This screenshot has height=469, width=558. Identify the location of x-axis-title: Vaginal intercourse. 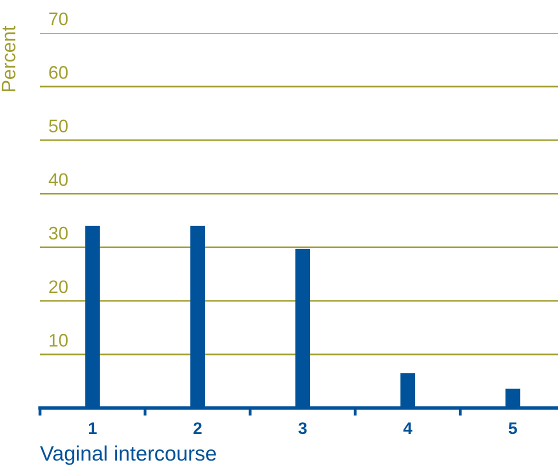
(128, 455).